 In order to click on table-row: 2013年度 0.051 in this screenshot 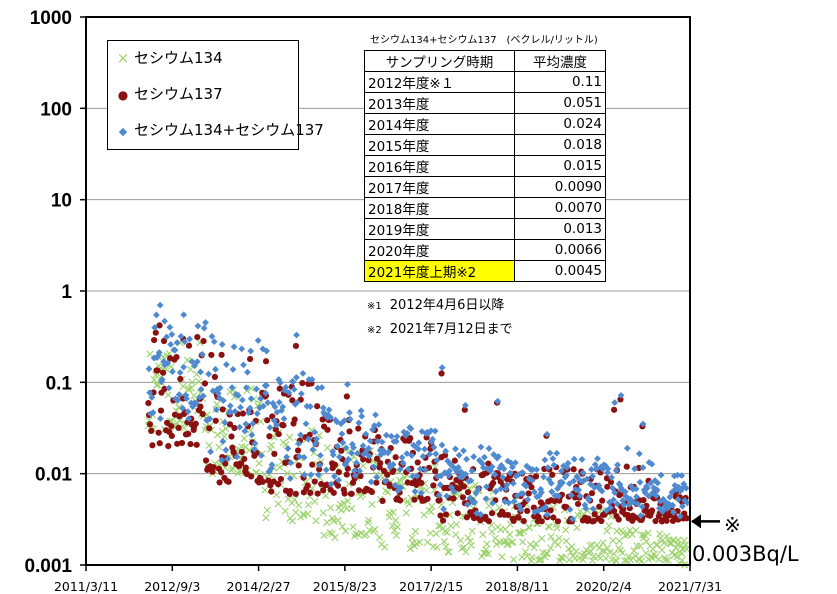, I will do `click(485, 103)`.